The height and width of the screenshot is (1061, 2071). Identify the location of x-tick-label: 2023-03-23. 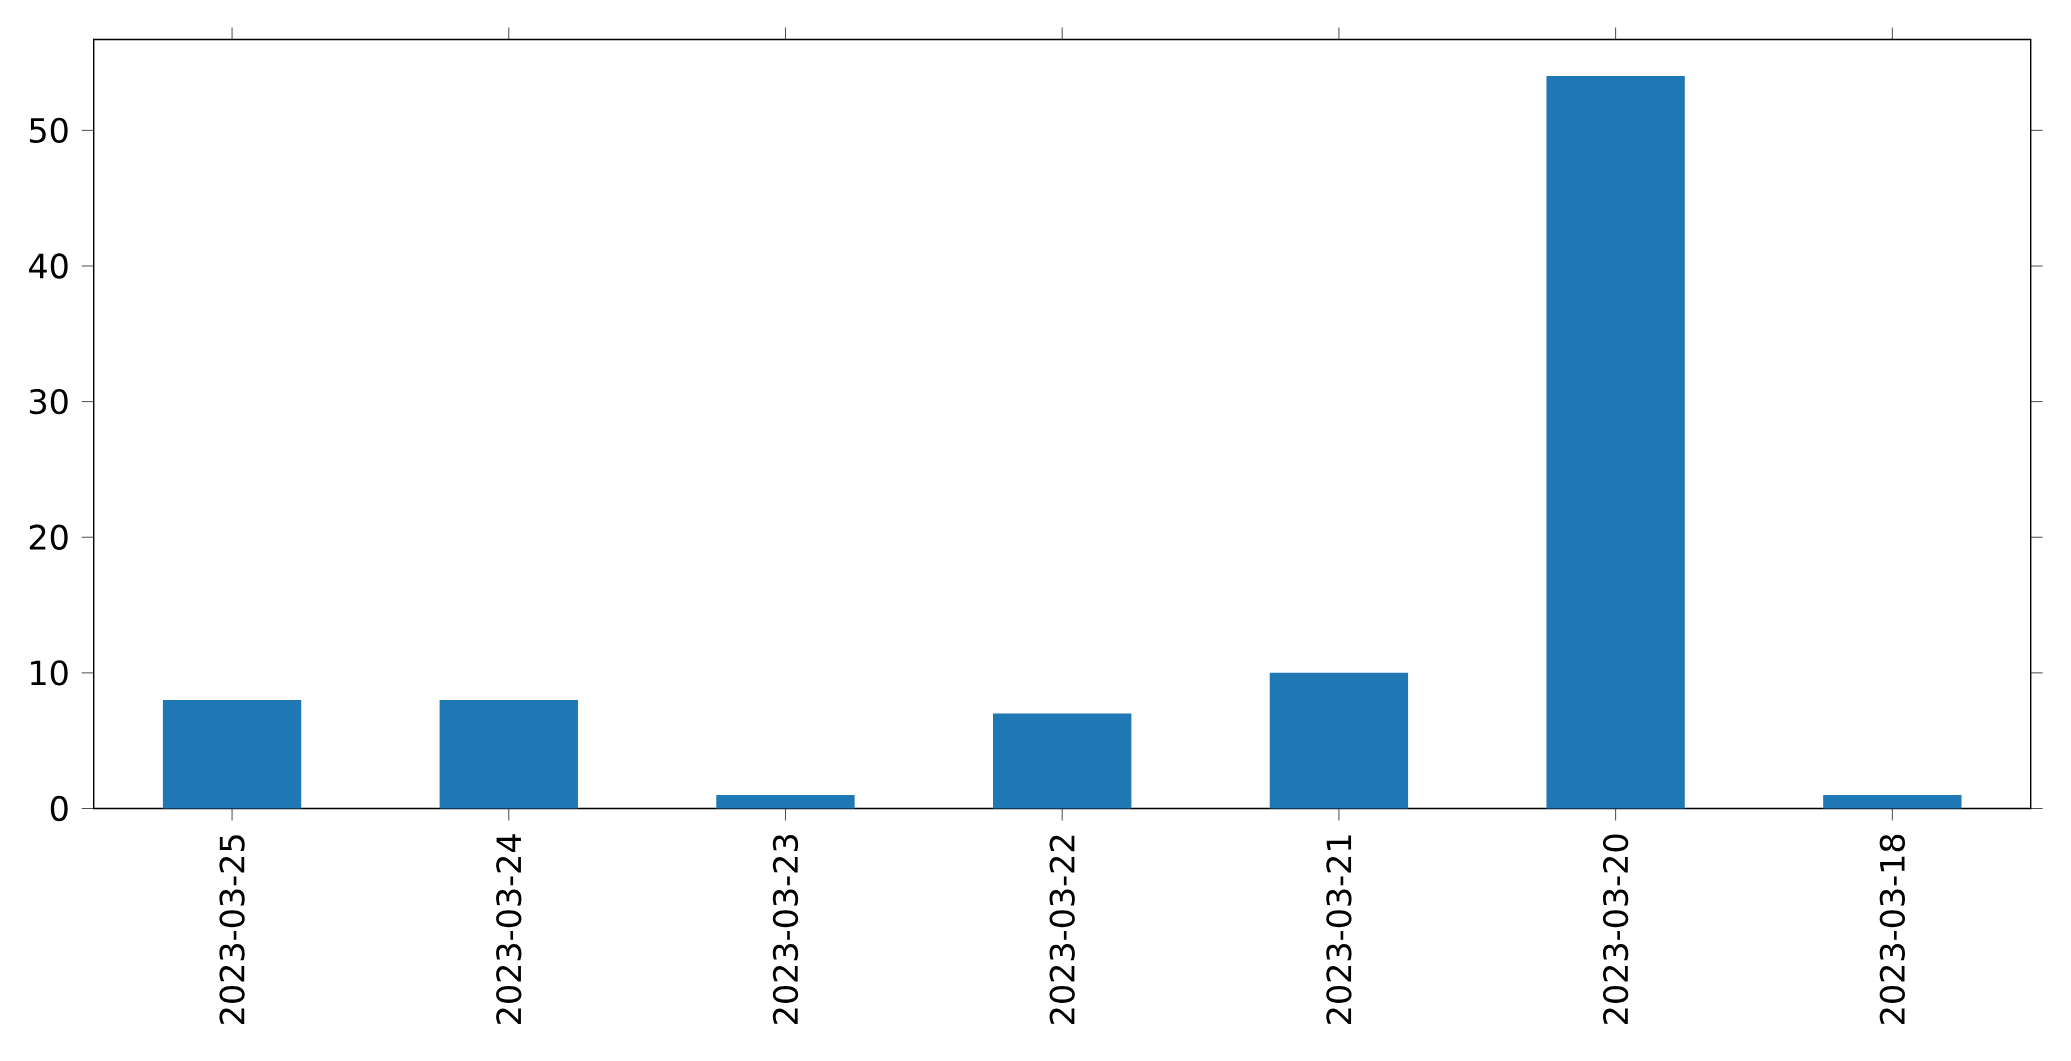
(785, 929).